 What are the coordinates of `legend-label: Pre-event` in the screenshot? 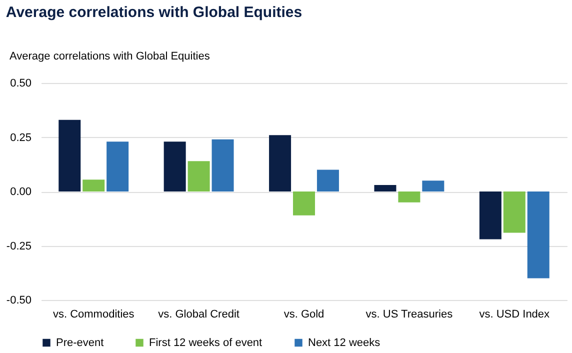 It's located at (80, 342).